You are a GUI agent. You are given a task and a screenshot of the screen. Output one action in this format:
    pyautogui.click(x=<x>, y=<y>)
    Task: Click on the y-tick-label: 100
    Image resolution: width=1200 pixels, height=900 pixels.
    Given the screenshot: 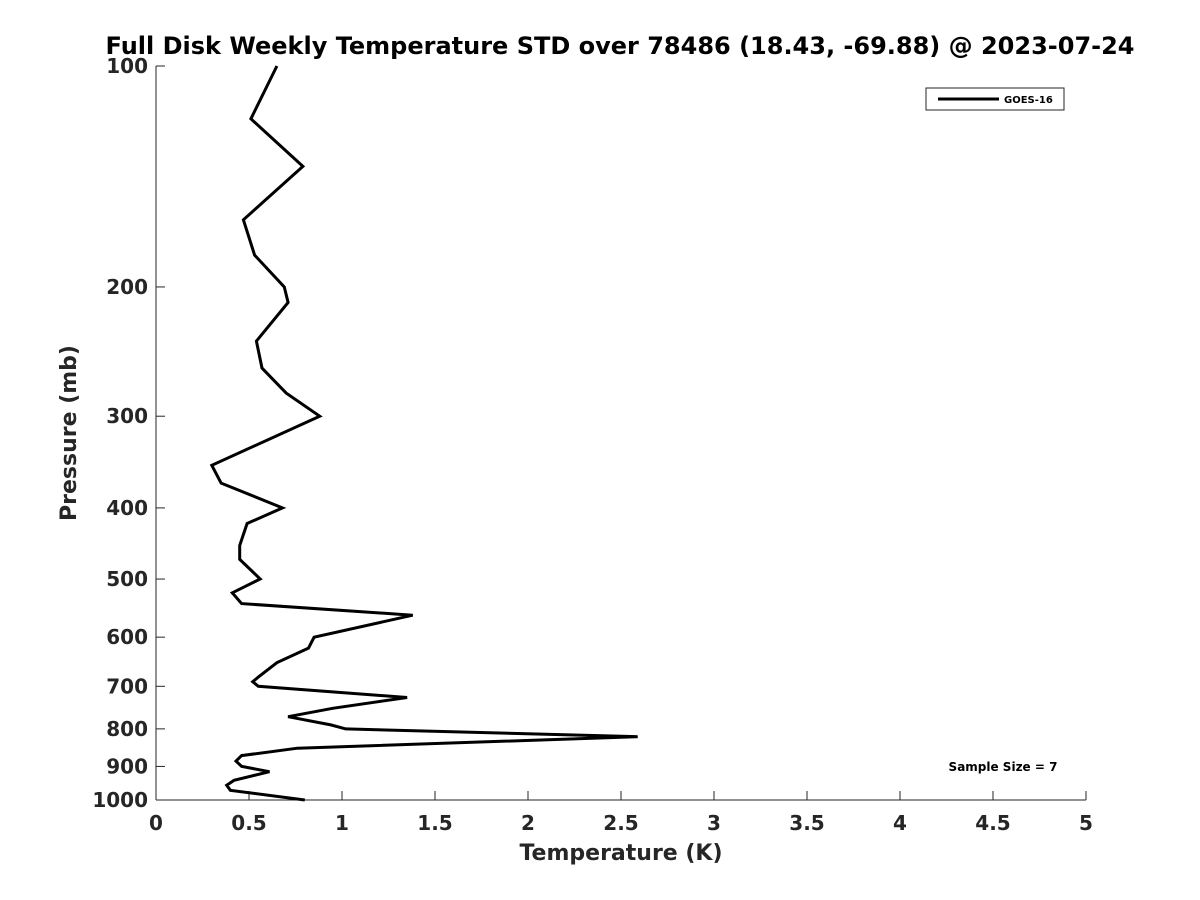 What is the action you would take?
    pyautogui.click(x=127, y=66)
    